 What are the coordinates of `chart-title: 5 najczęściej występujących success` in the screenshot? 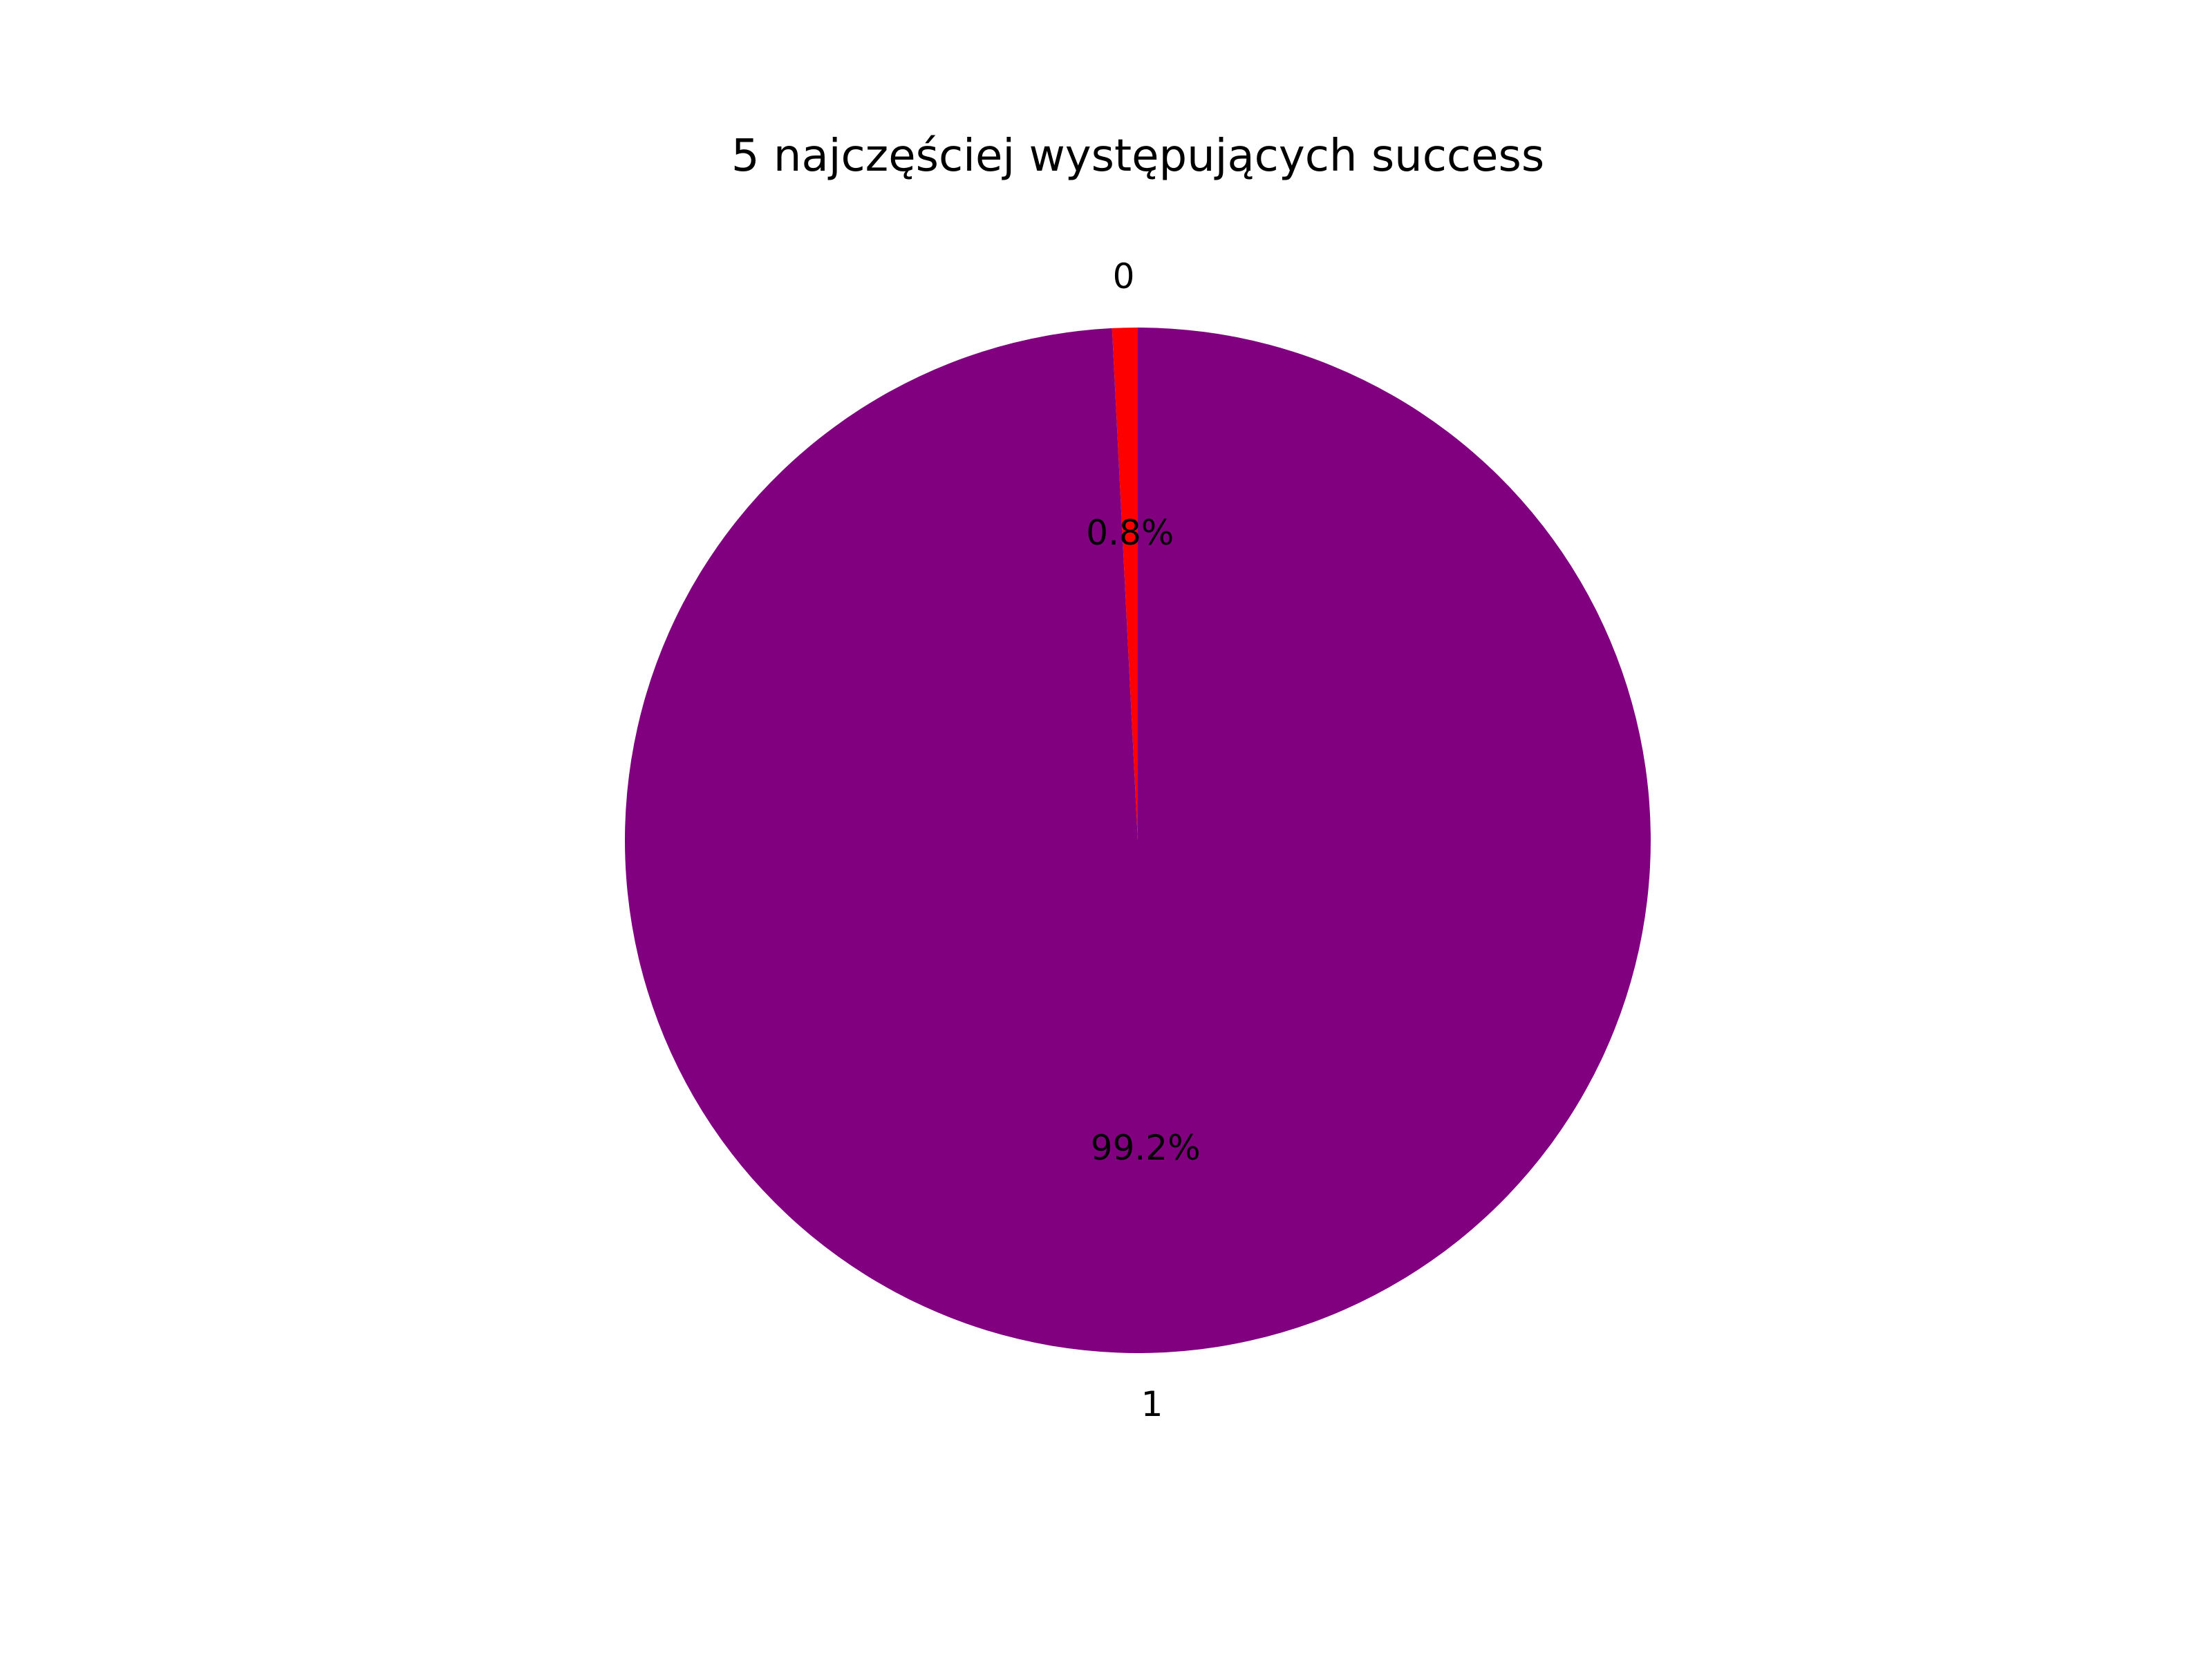 It's located at (1138, 156).